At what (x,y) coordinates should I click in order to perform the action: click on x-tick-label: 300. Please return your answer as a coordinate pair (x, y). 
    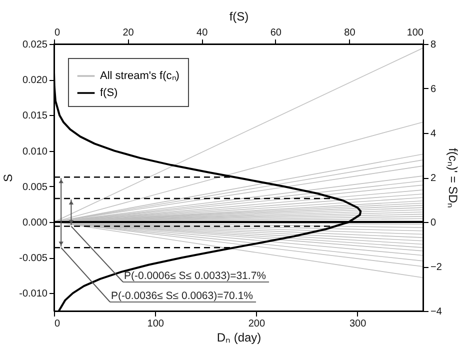
    Looking at the image, I should click on (358, 324).